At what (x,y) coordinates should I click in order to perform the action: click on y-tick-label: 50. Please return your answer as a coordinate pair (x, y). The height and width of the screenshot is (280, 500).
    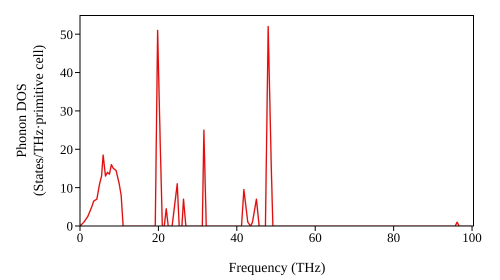
    Looking at the image, I should click on (66, 34).